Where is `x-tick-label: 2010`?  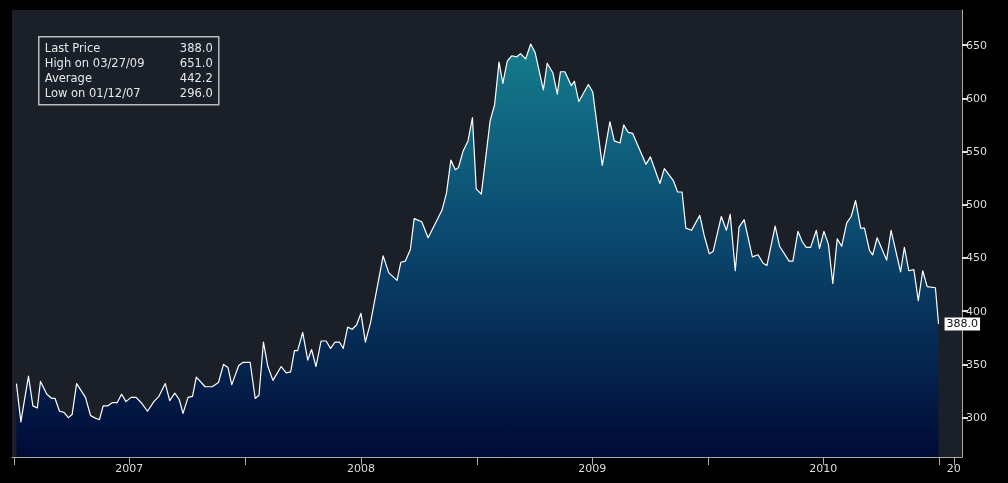
x-tick-label: 2010 is located at coordinates (823, 468).